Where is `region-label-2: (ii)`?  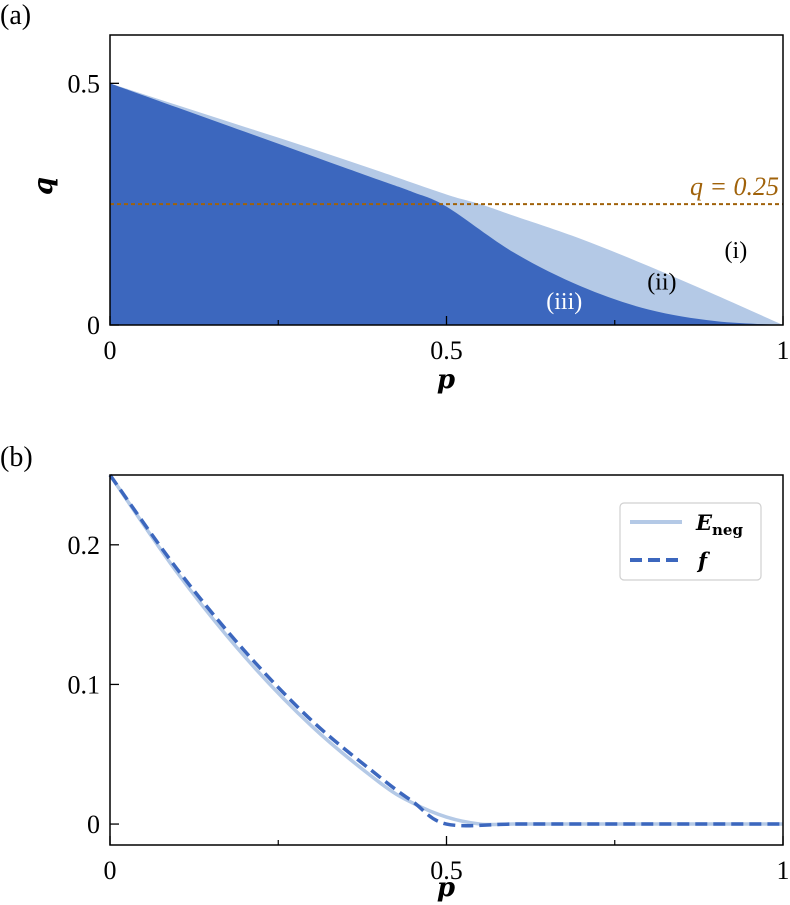 region-label-2: (ii) is located at coordinates (661, 283).